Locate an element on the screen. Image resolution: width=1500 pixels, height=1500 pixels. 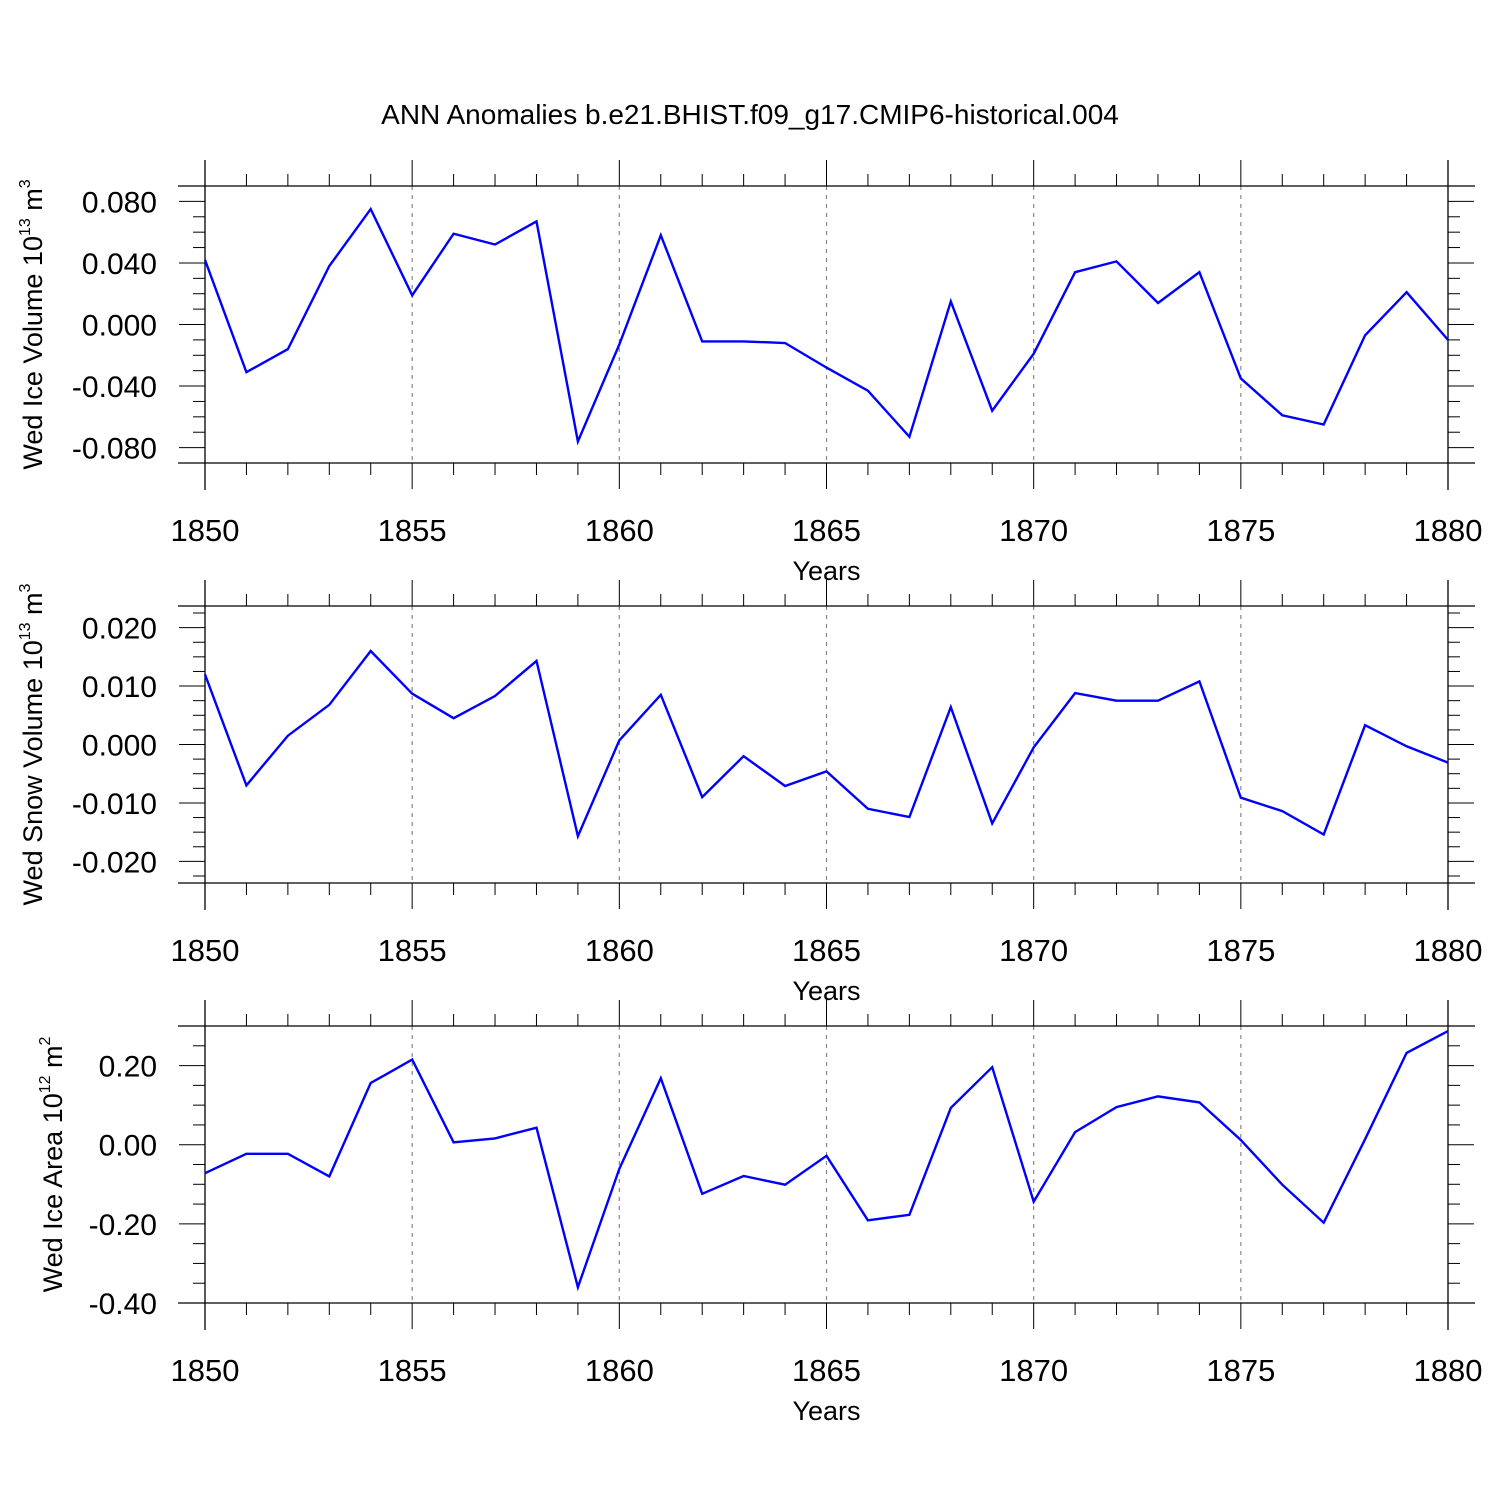
y-axis-label-superscript: 2 is located at coordinates (45, 1040).